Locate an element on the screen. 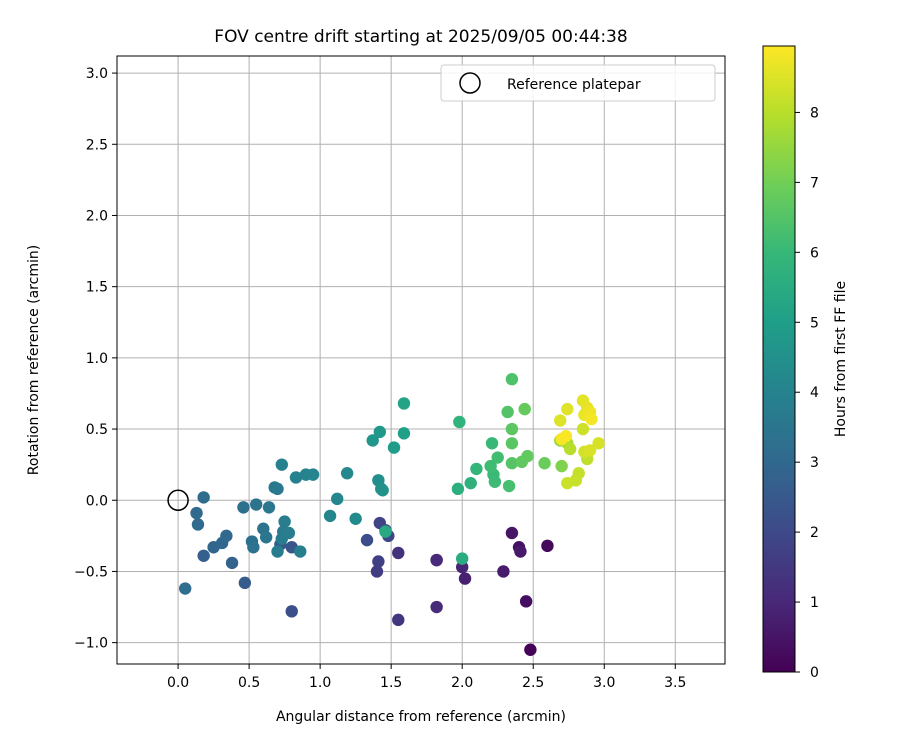 The image size is (900, 750). x-tick-label: 0.5 is located at coordinates (249, 683).